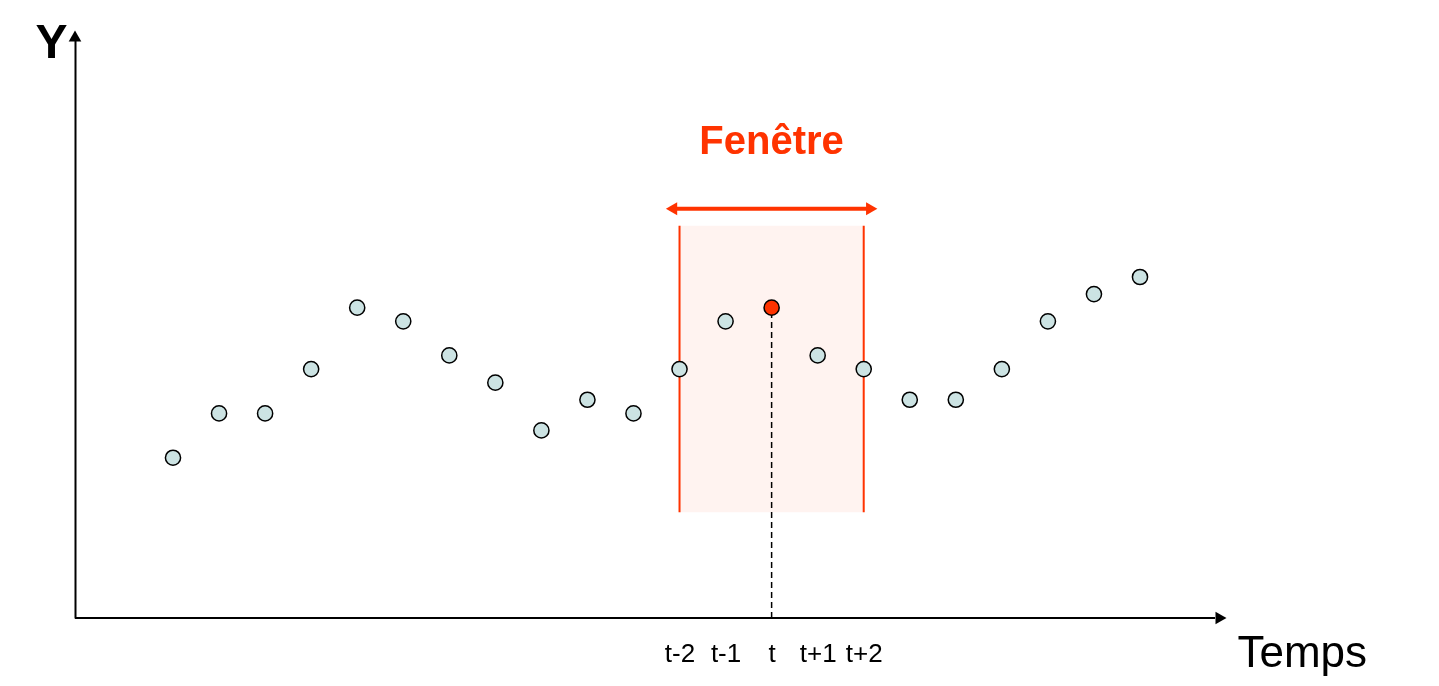  What do you see at coordinates (51, 41) in the screenshot?
I see `y-axis-title: Y` at bounding box center [51, 41].